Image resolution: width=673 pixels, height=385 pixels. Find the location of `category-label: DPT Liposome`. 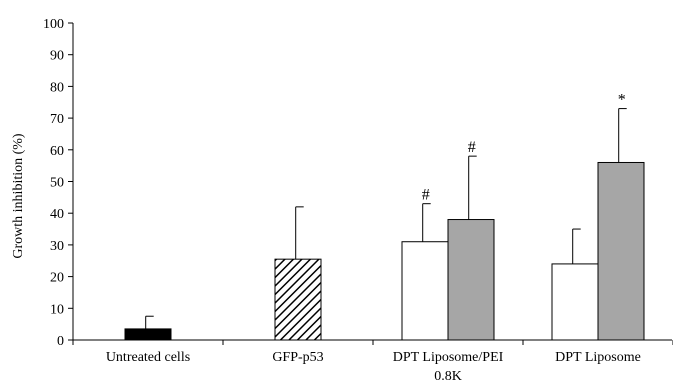

category-label: DPT Liposome is located at coordinates (598, 357).